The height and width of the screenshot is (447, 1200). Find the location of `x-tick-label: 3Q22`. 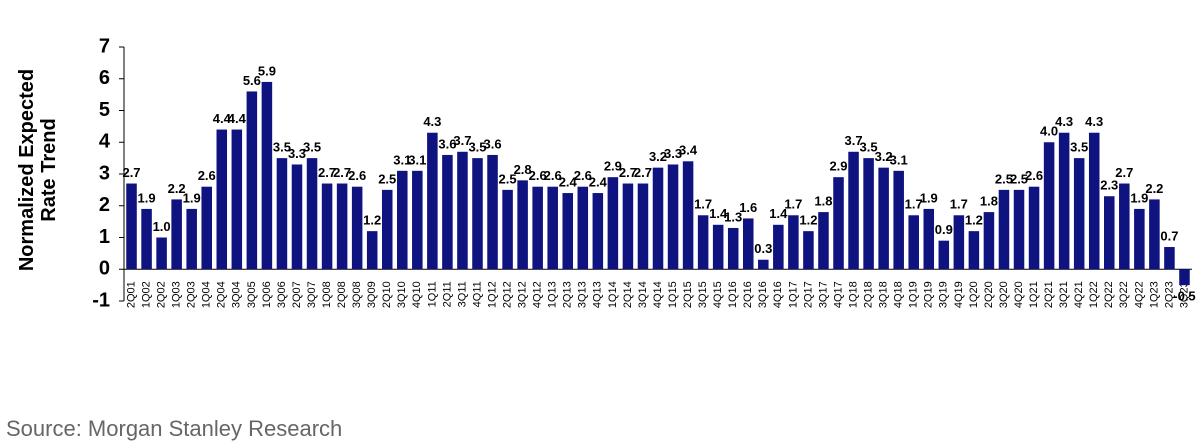

x-tick-label: 3Q22 is located at coordinates (1124, 294).